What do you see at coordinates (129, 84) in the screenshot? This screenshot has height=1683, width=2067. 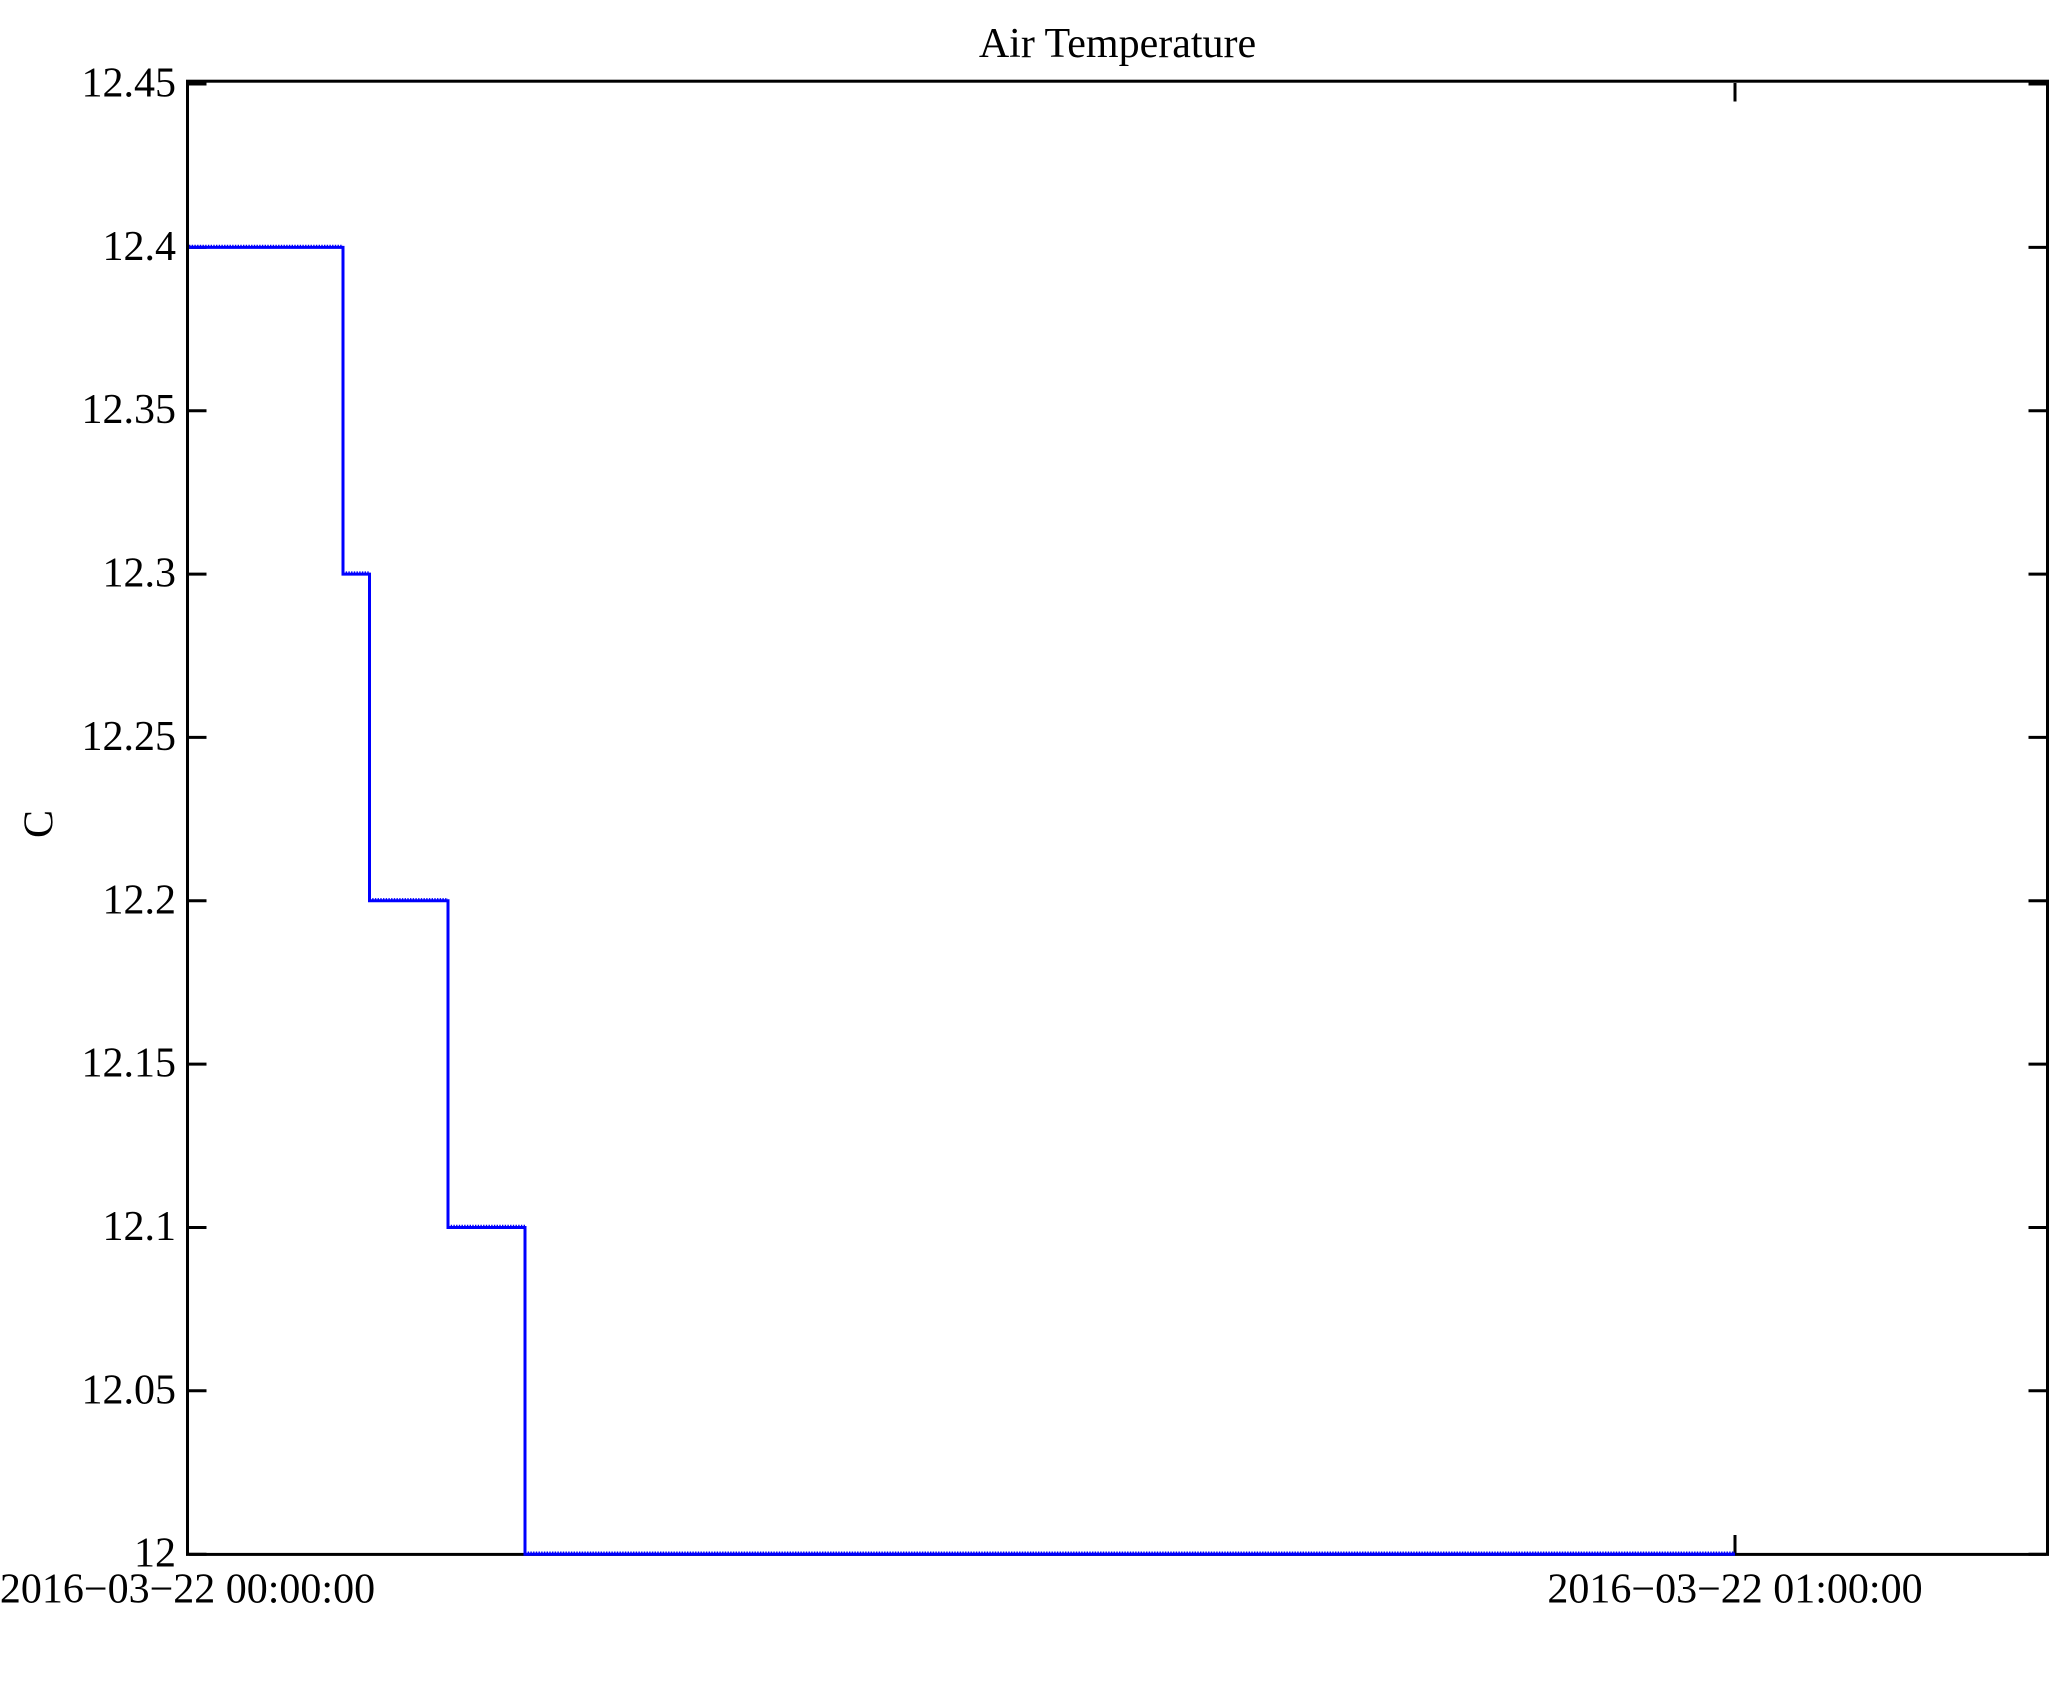 I see `svg-text: 12.45` at bounding box center [129, 84].